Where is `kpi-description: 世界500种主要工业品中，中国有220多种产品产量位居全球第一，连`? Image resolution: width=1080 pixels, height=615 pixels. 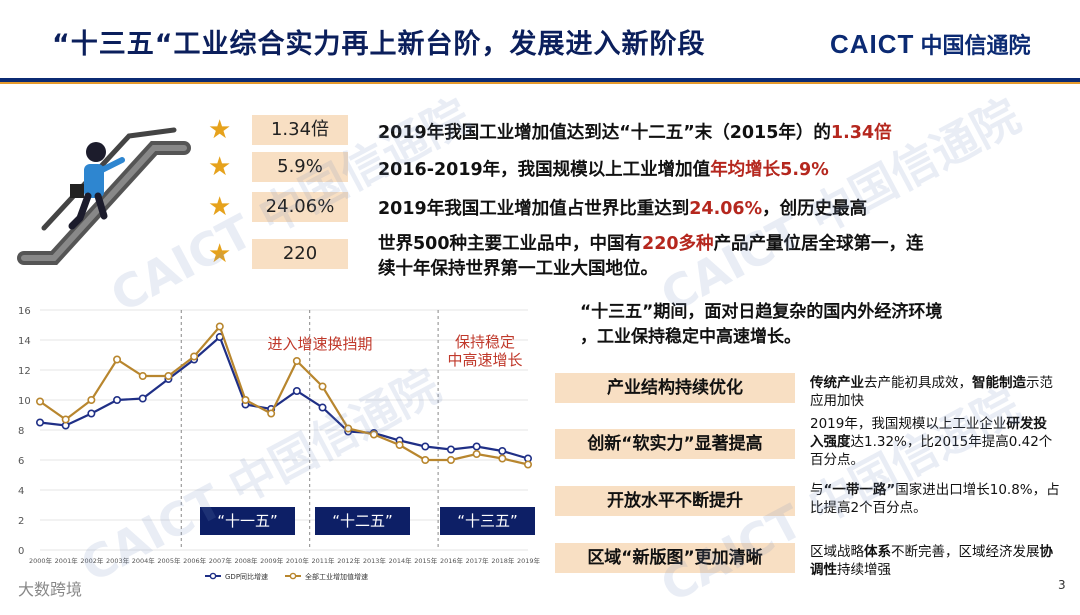
kpi-description: 世界500种主要工业品中，中国有220多种产品产量位居全球第一，连 is located at coordinates (651, 244).